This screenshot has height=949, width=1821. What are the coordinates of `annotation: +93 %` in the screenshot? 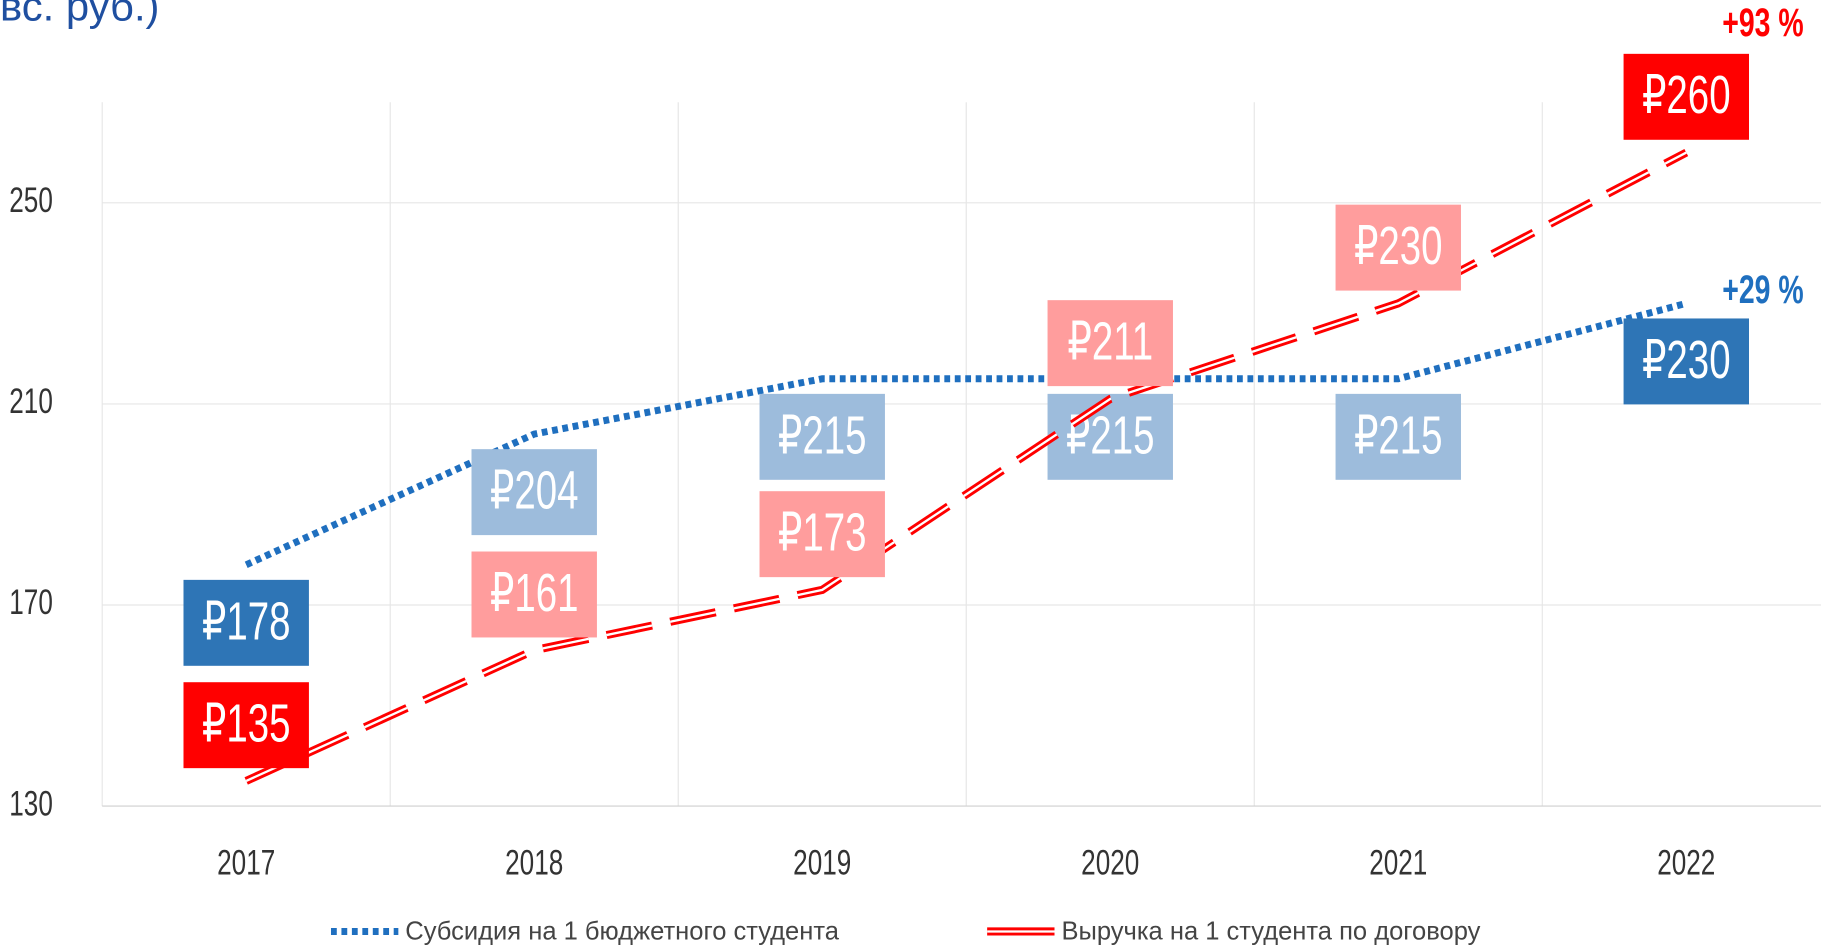 It's located at (1762, 24).